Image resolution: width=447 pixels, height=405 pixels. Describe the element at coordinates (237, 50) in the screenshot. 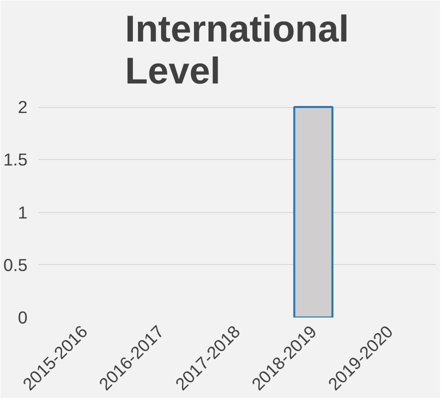

I see `chart-title: International Level` at that location.